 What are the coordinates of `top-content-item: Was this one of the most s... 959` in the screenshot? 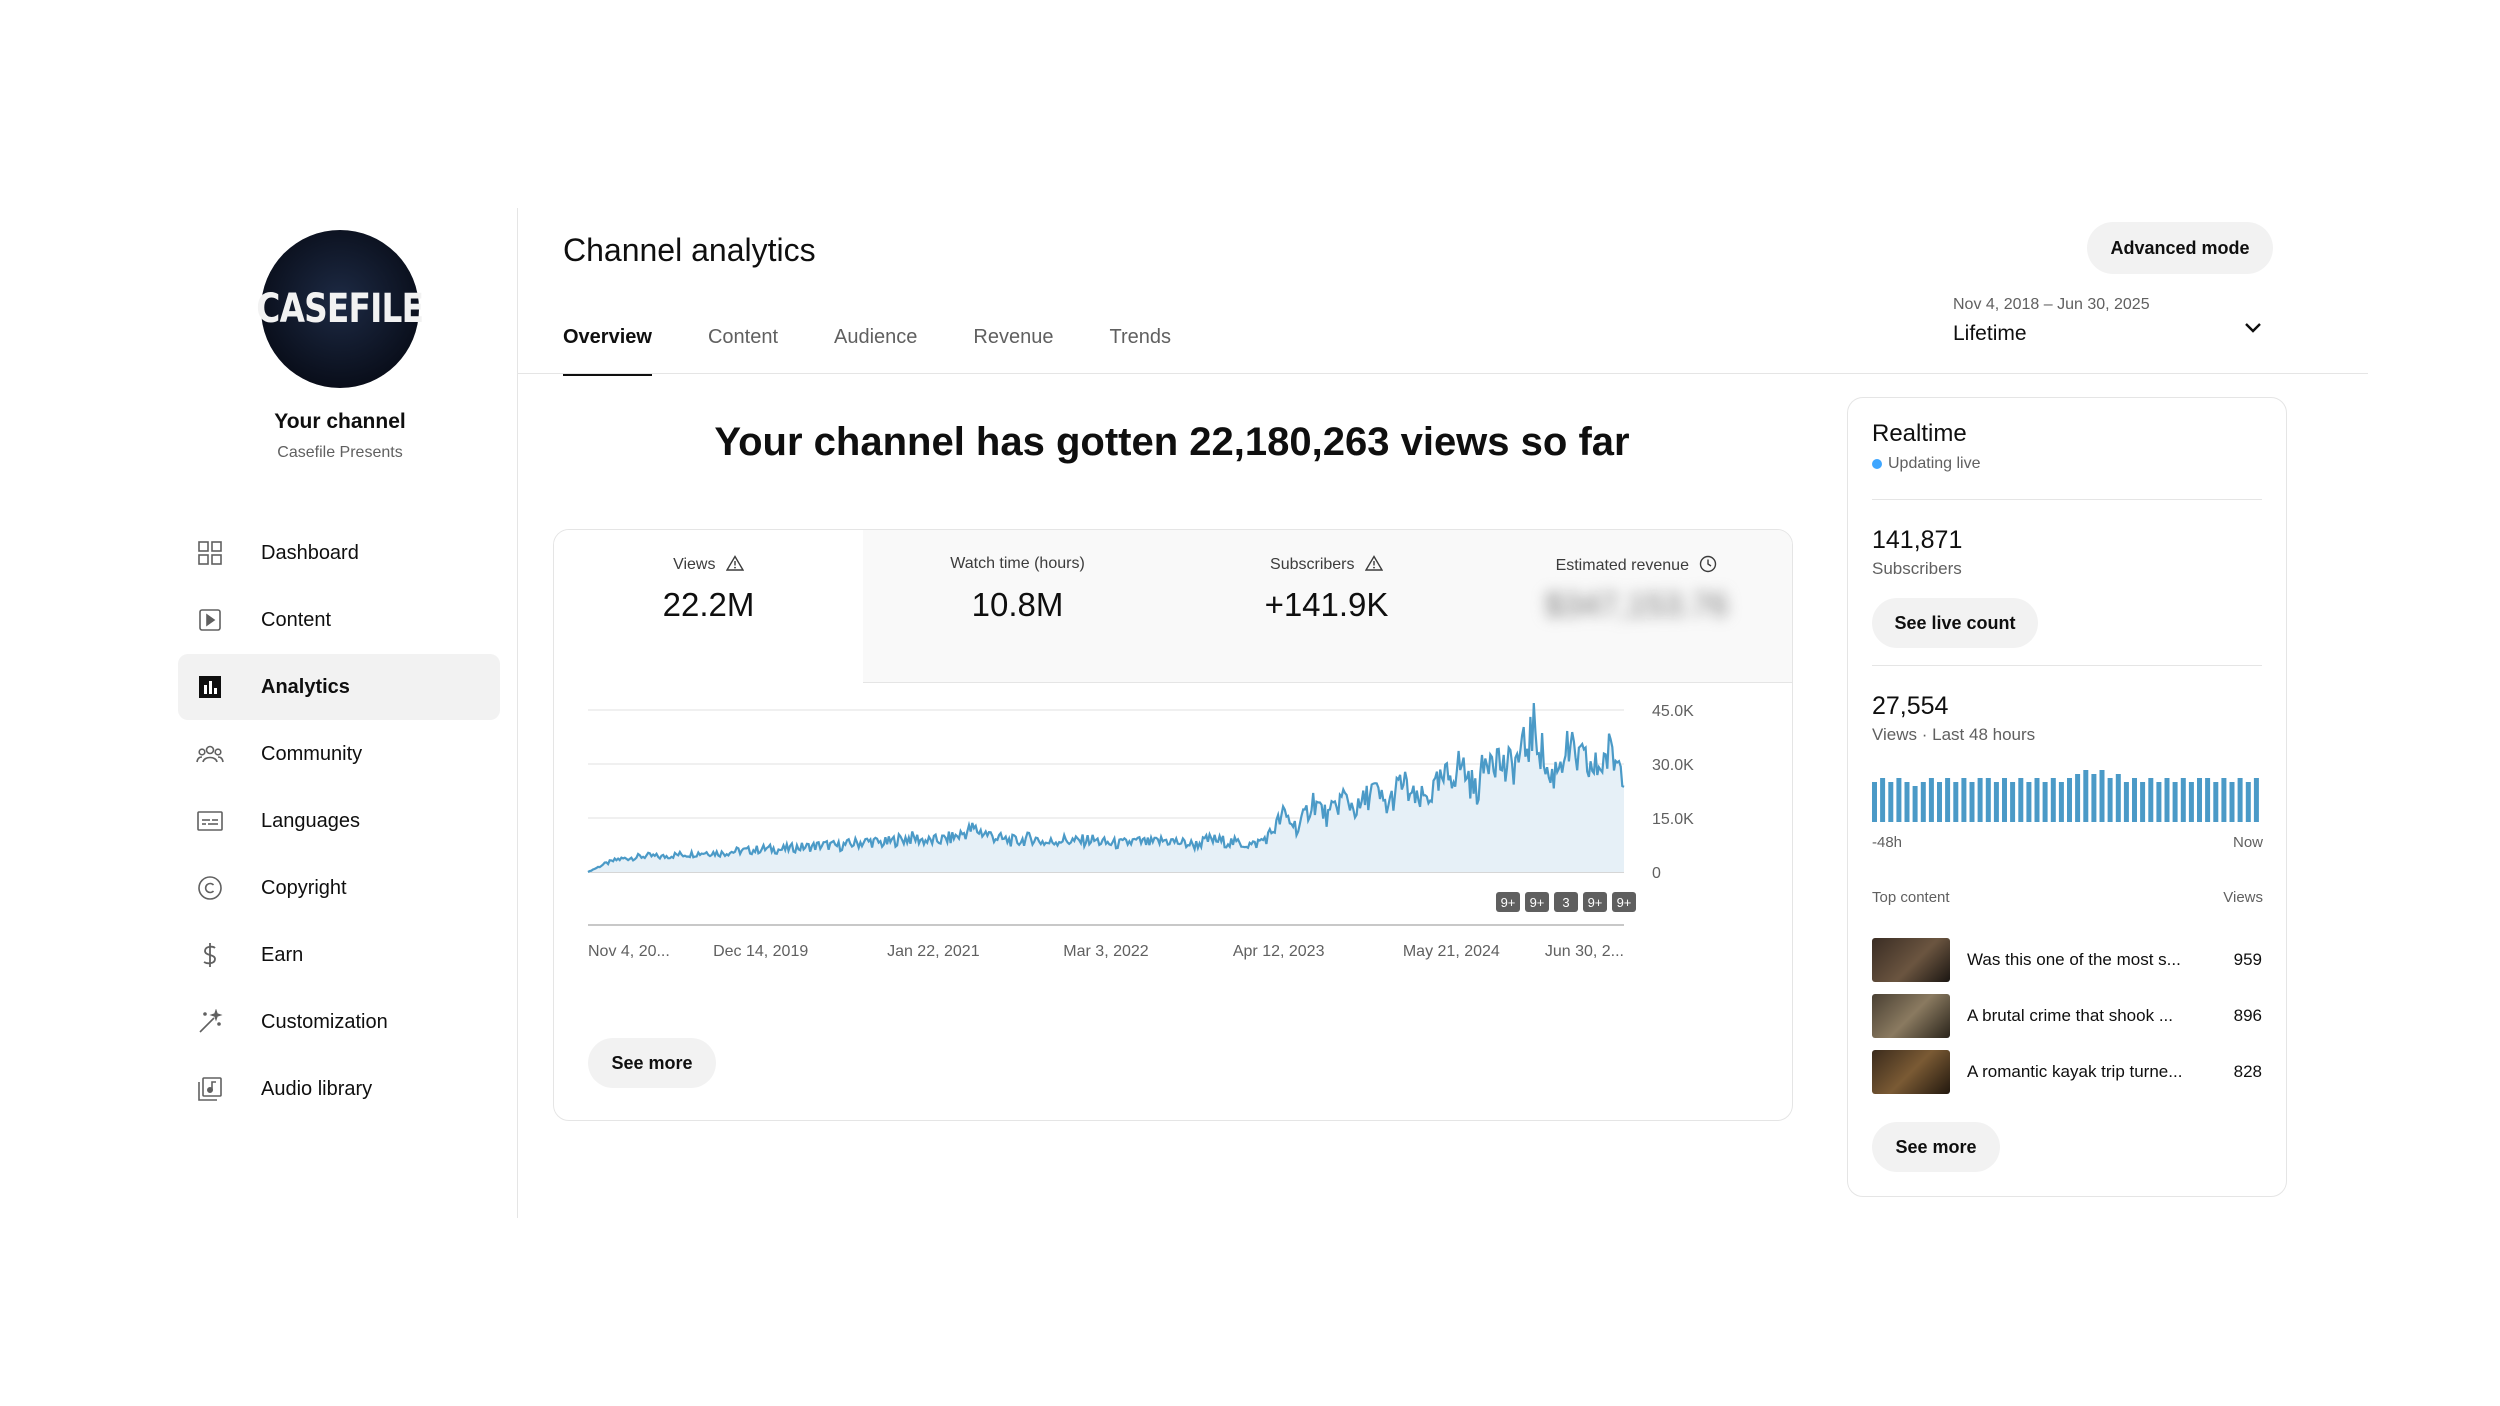 It's located at (2067, 960).